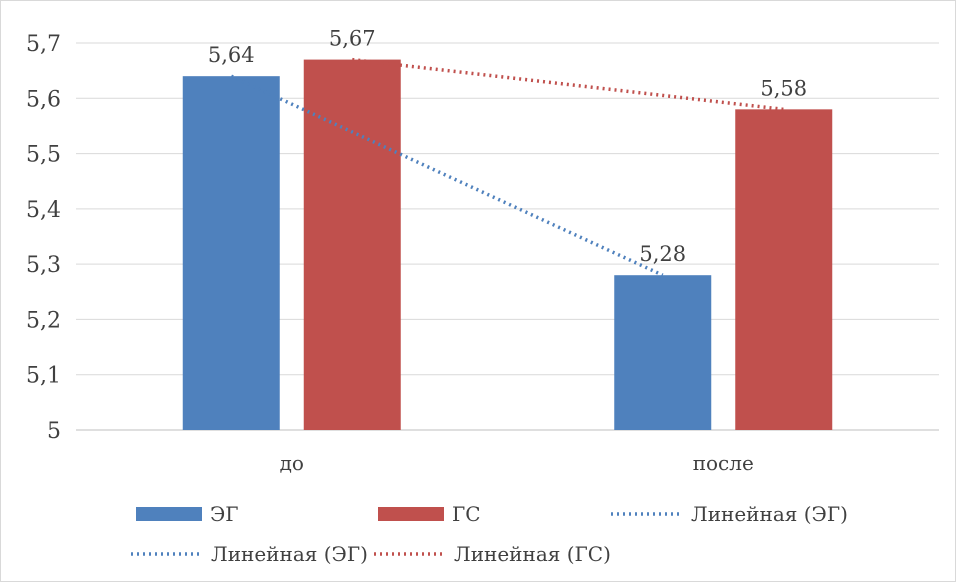 The image size is (956, 582). Describe the element at coordinates (352, 39) in the screenshot. I see `data-label: 5,67` at that location.